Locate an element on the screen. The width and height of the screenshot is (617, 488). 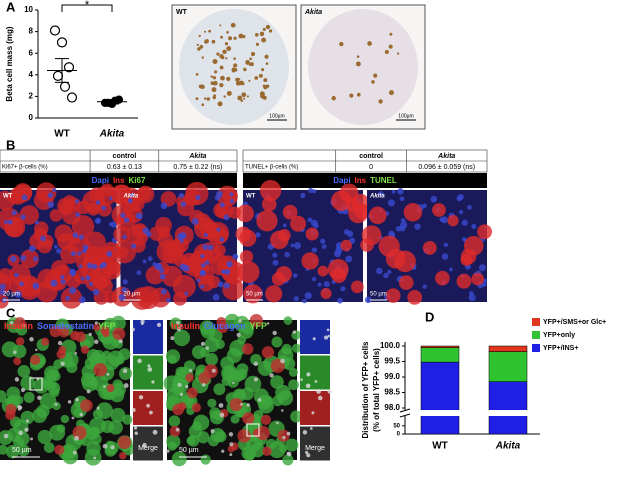
y-axis-label: Beta cell mass (mg) is located at coordinates (9, 63).